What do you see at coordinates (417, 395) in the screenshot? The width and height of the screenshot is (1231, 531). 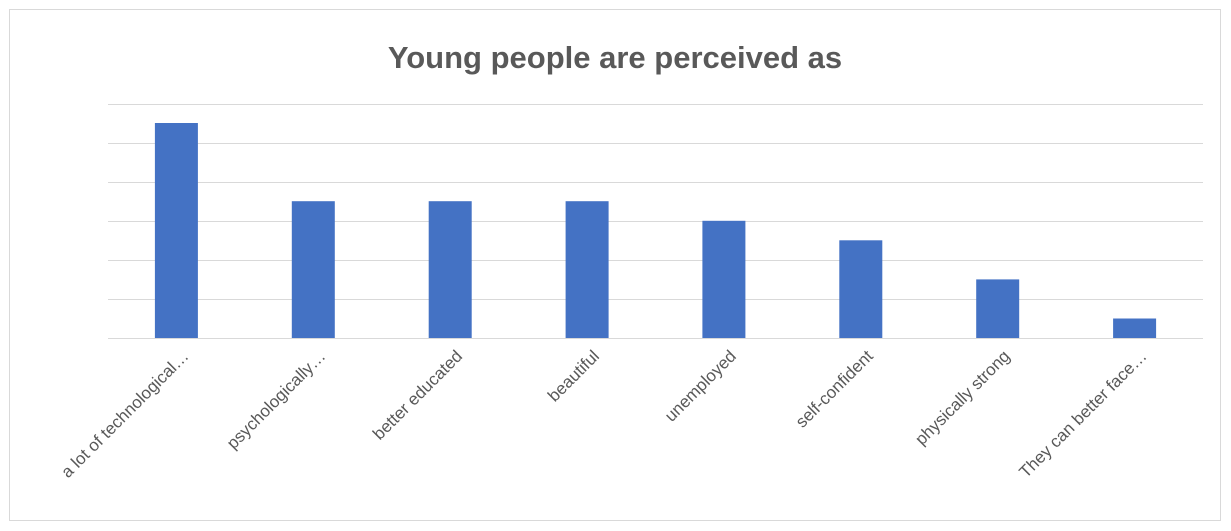 I see `x-tick-label: better educated` at bounding box center [417, 395].